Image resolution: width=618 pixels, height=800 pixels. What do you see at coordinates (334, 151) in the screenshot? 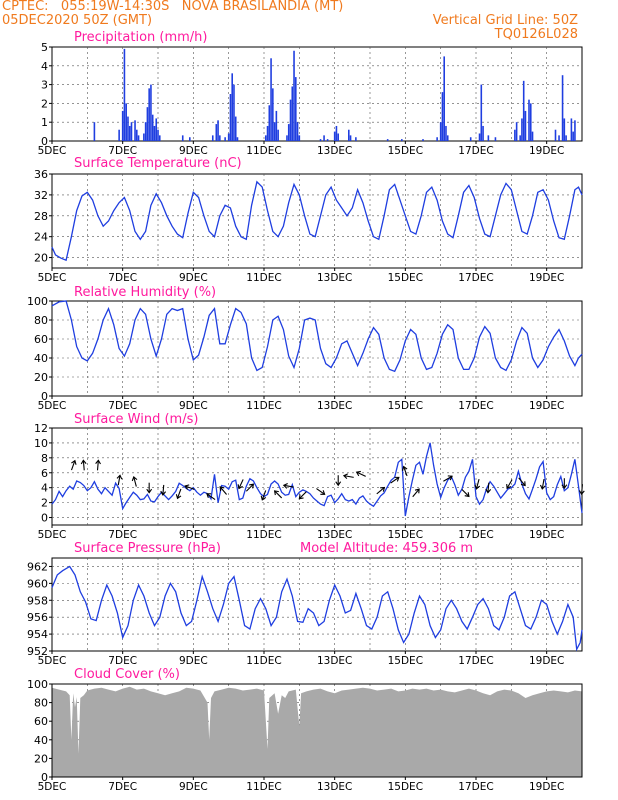
I see `precip-xtick-label: 13DEC` at bounding box center [334, 151].